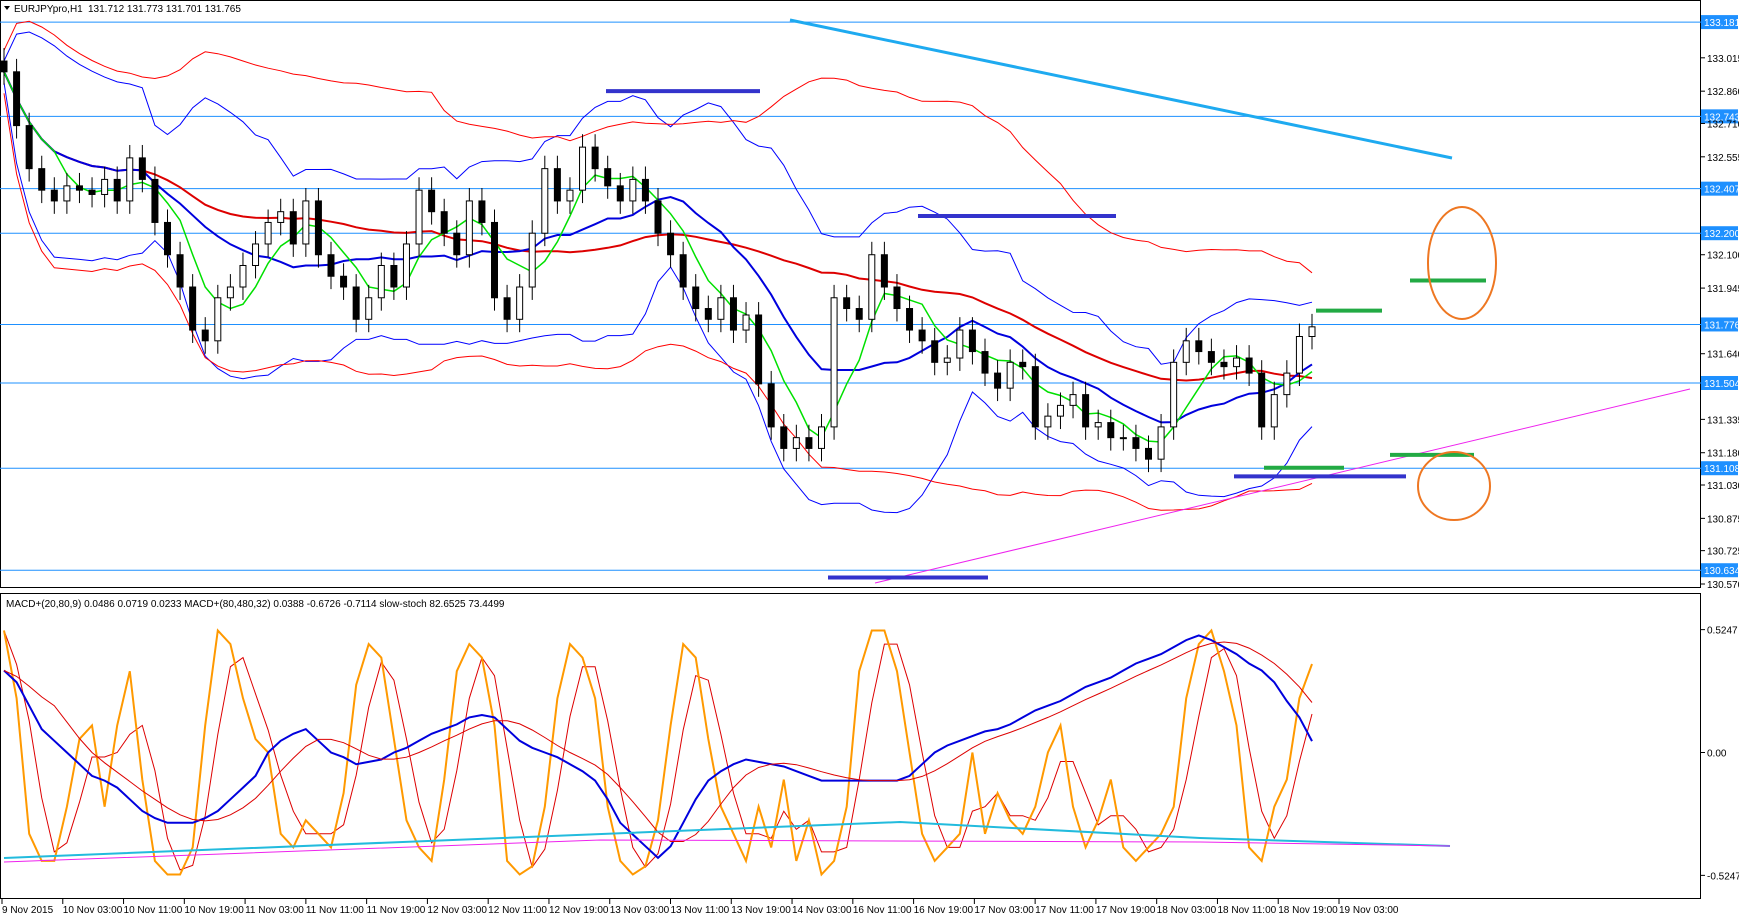 This screenshot has width=1739, height=917. Describe the element at coordinates (1717, 754) in the screenshot. I see `ind-tick-label: 0.00` at that location.